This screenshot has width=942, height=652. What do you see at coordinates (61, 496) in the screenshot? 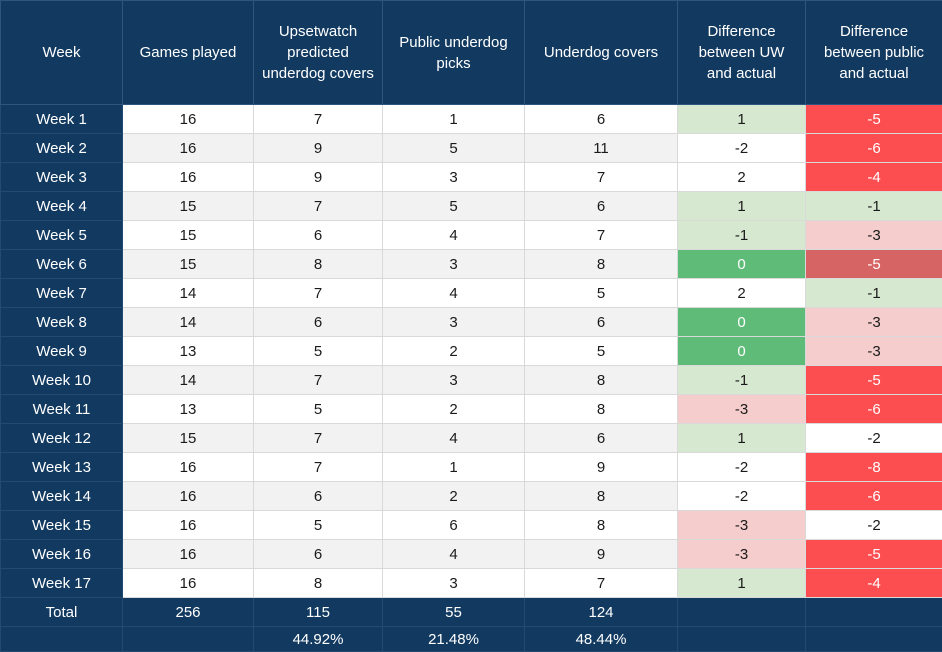
I see `week-cell: Week 14` at bounding box center [61, 496].